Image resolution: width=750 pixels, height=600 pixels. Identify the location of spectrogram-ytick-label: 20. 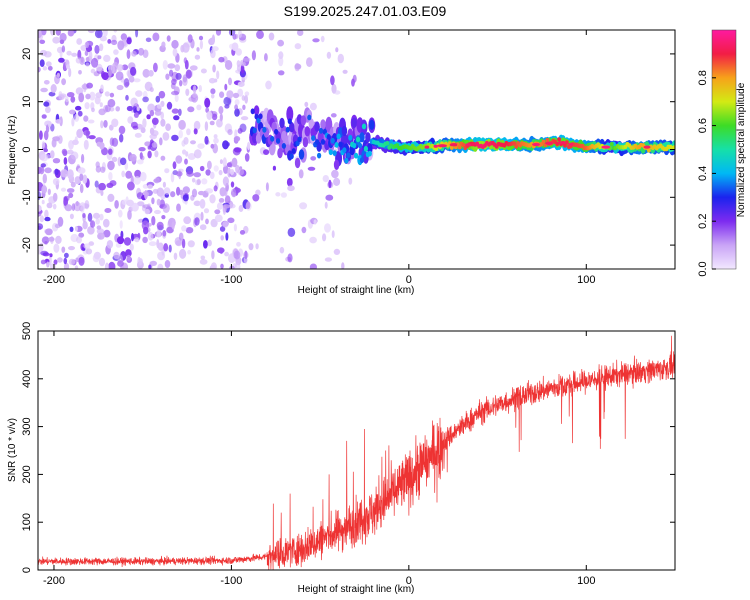
(27, 54).